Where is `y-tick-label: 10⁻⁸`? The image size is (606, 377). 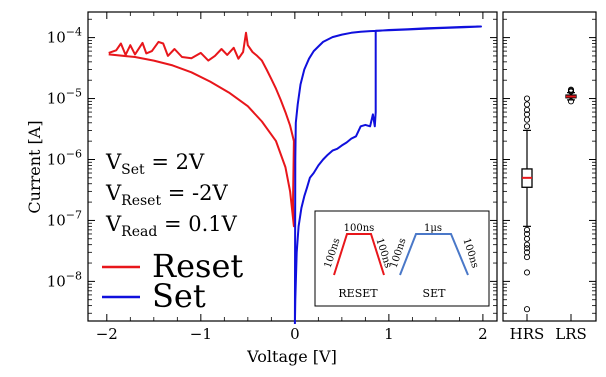
y-tick-label: 10⁻⁸ is located at coordinates (64, 279).